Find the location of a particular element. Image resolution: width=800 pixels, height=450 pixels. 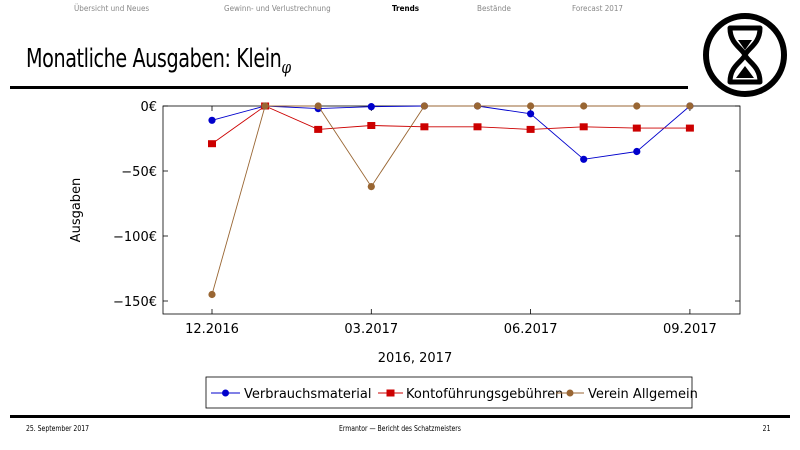

x-tick-label: 09.2017 is located at coordinates (690, 329).